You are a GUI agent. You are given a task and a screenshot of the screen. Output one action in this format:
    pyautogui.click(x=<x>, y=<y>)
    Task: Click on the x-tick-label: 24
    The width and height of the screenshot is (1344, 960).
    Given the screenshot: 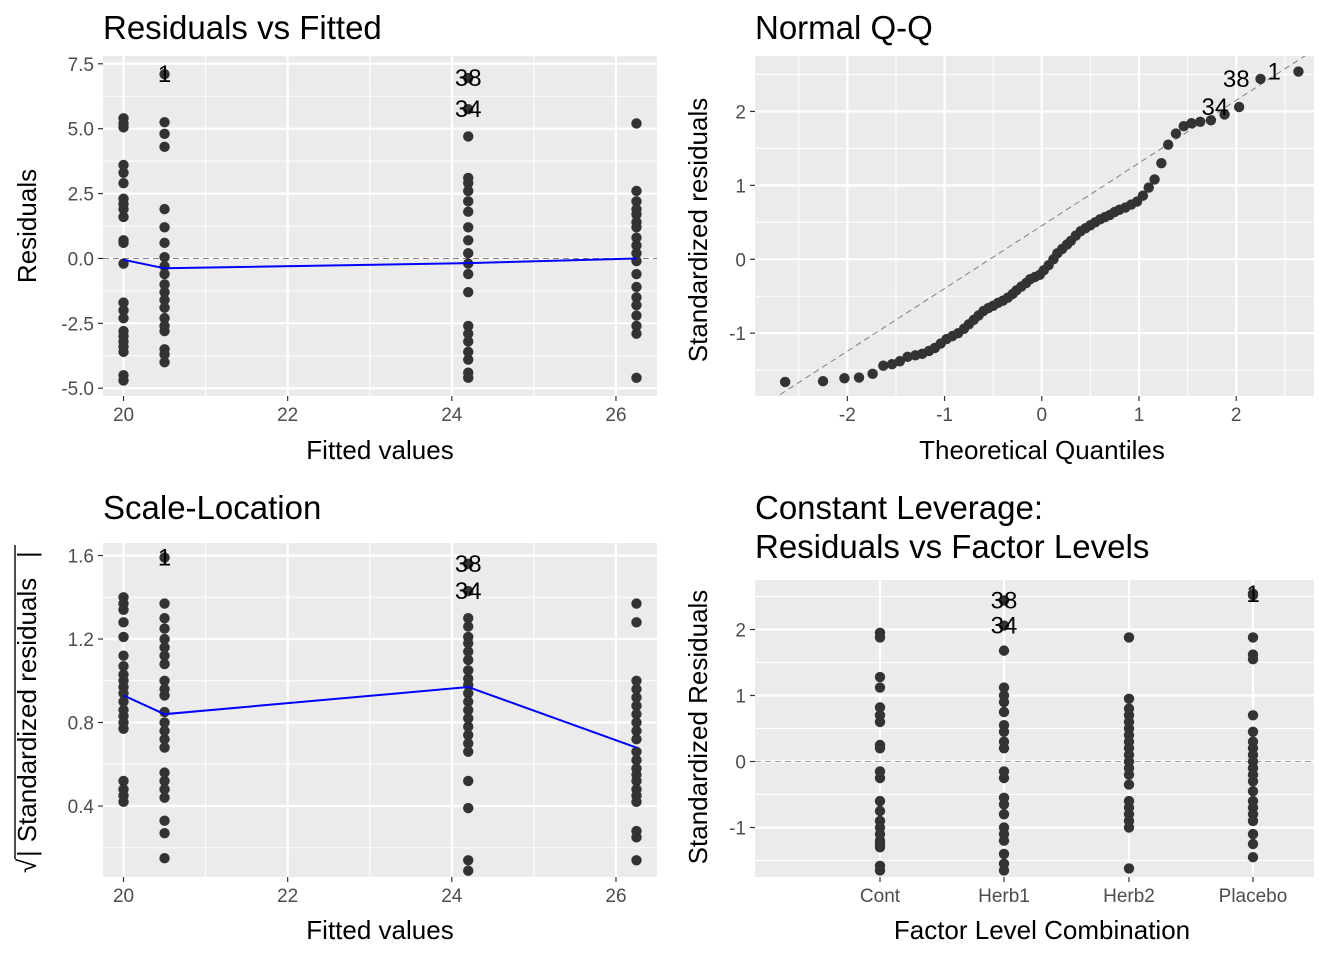 What is the action you would take?
    pyautogui.click(x=452, y=415)
    